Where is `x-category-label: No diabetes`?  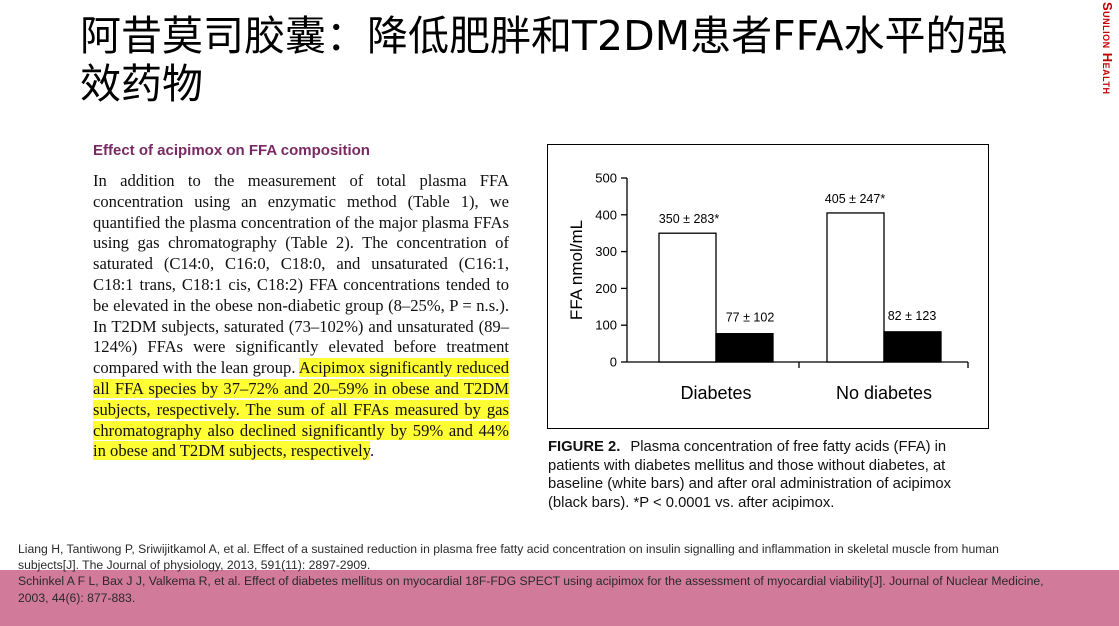 x-category-label: No diabetes is located at coordinates (884, 393).